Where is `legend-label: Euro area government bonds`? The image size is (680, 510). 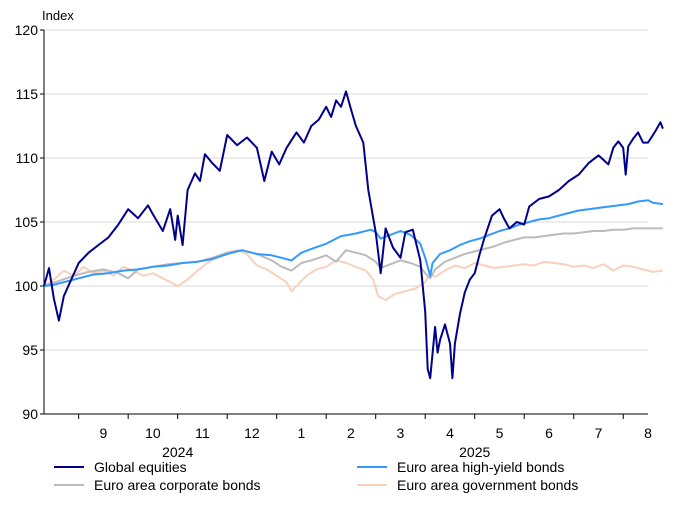 legend-label: Euro area government bonds is located at coordinates (487, 485).